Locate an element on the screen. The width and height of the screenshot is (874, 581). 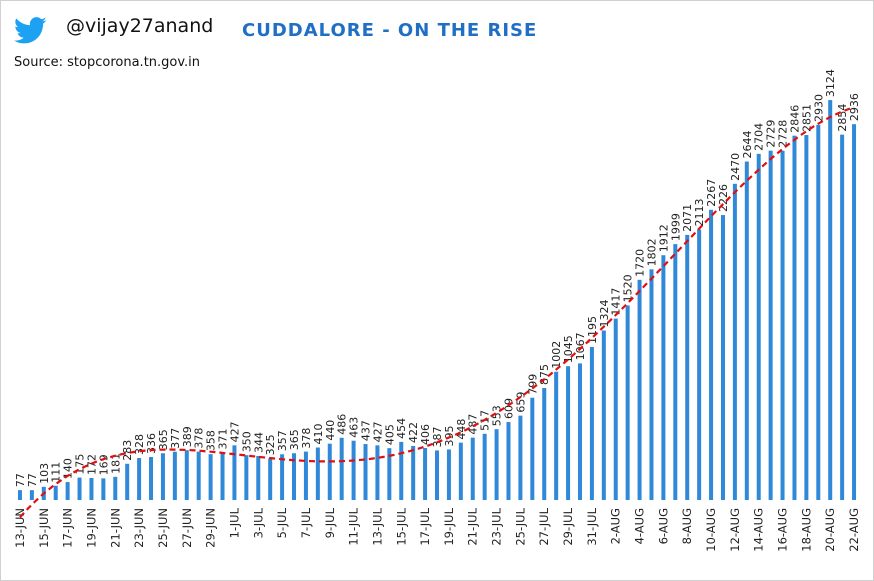
value-label: 487 is located at coordinates (473, 424).